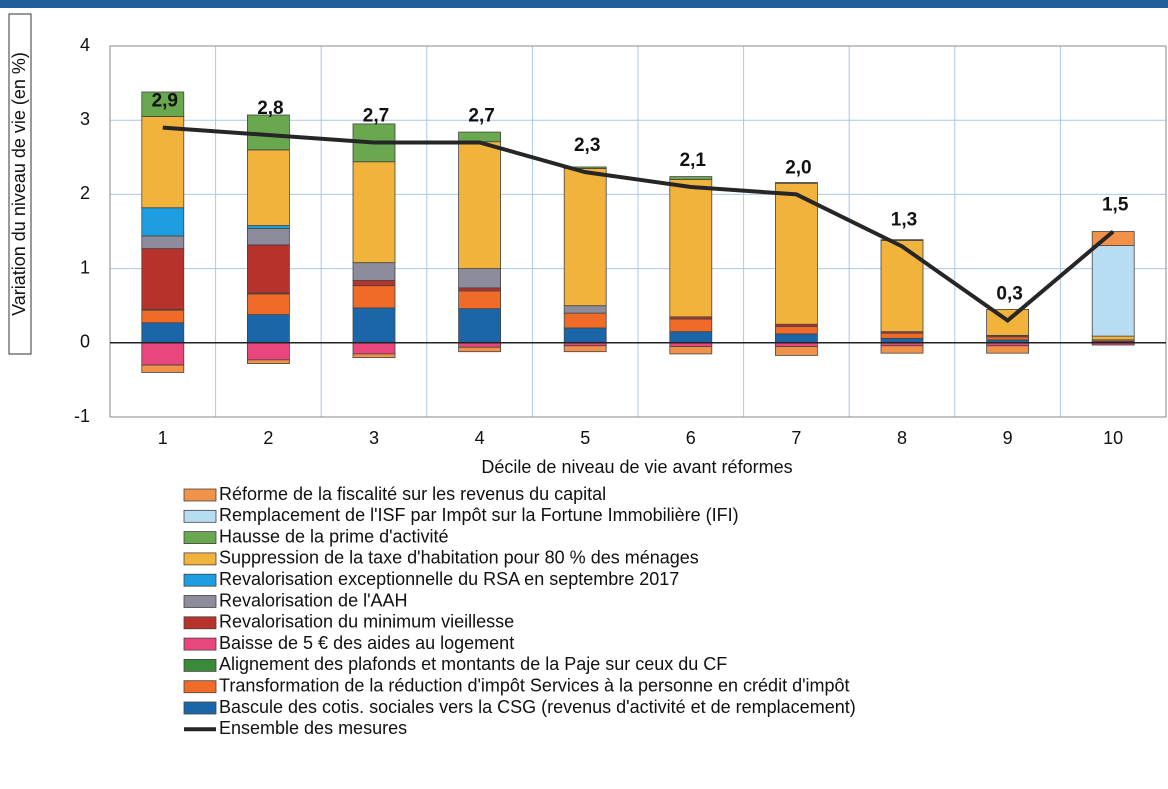 The height and width of the screenshot is (789, 1168). What do you see at coordinates (334, 536) in the screenshot?
I see `legend-label: Hausse de la prime d'activité` at bounding box center [334, 536].